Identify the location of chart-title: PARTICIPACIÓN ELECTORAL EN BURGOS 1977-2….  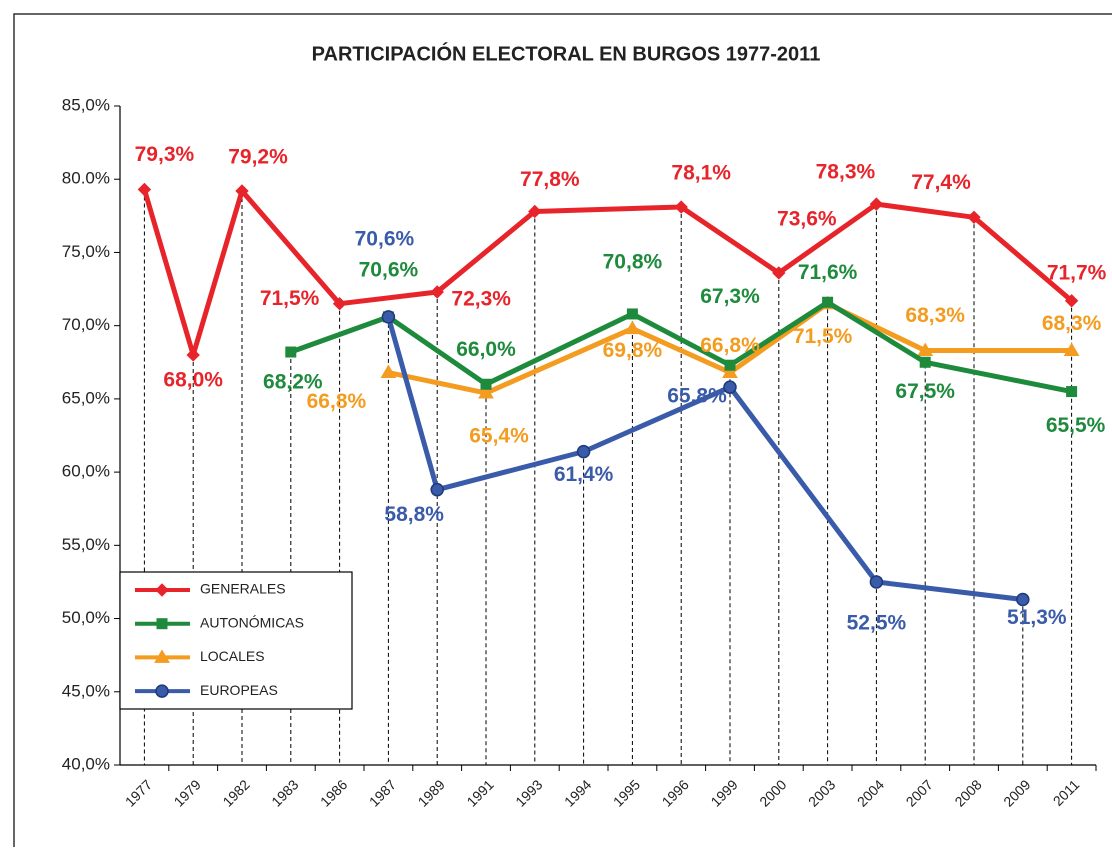
(566, 53).